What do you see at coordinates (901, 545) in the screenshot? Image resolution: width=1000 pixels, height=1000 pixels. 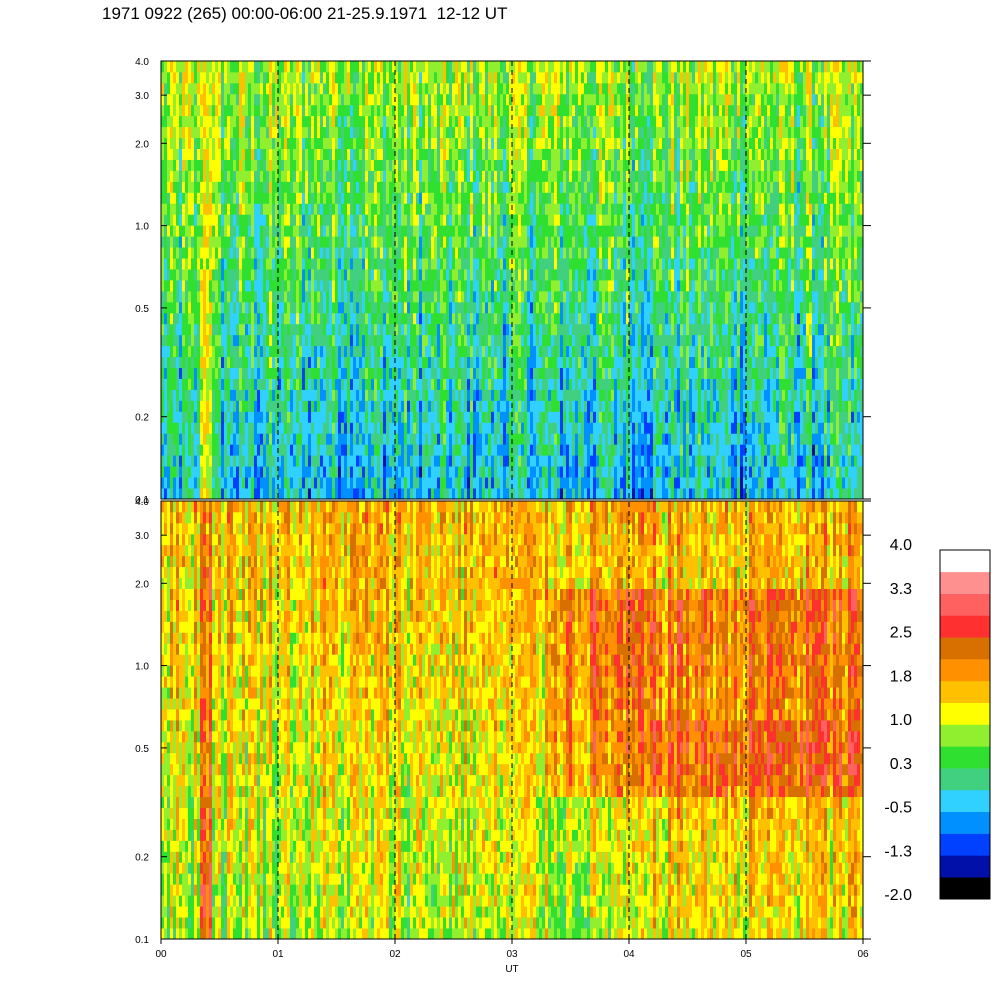 I see `colorbar-label: 4.0` at bounding box center [901, 545].